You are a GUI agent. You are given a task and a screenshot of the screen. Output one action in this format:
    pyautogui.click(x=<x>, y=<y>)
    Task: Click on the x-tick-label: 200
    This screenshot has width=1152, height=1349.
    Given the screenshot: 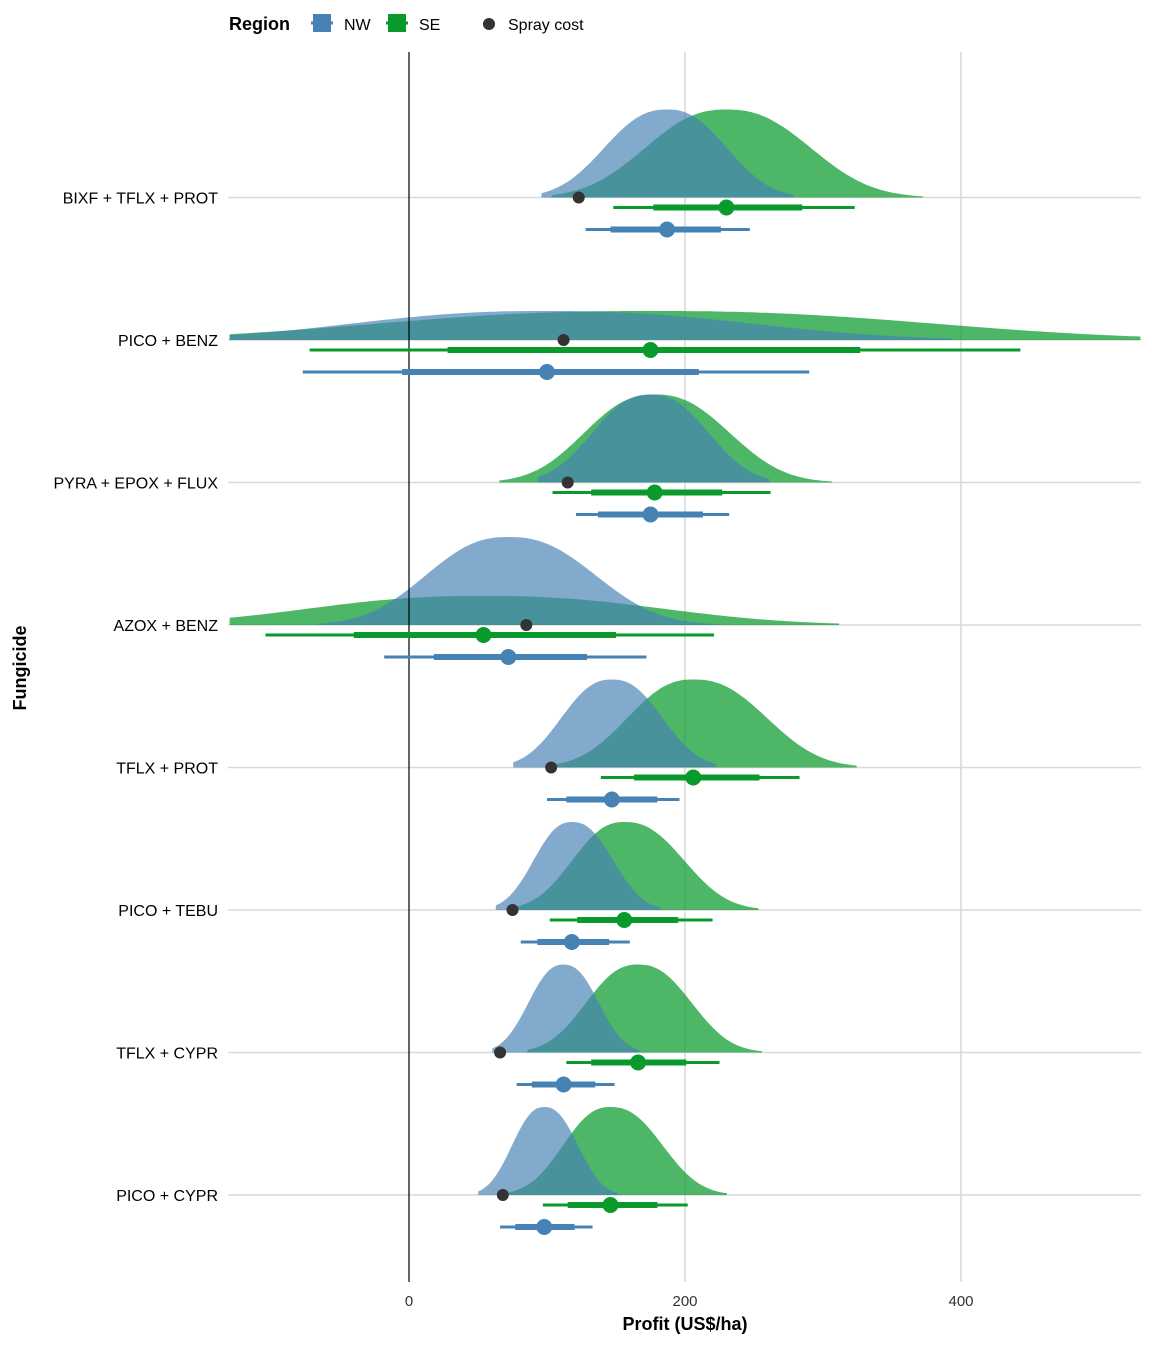 What is the action you would take?
    pyautogui.click(x=684, y=1301)
    